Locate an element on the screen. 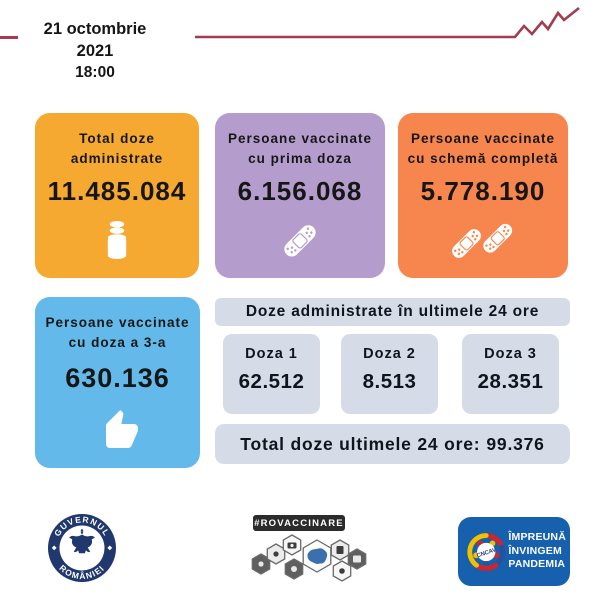 This screenshot has height=600, width=600. dose-2-value: 8.513 is located at coordinates (389, 381).